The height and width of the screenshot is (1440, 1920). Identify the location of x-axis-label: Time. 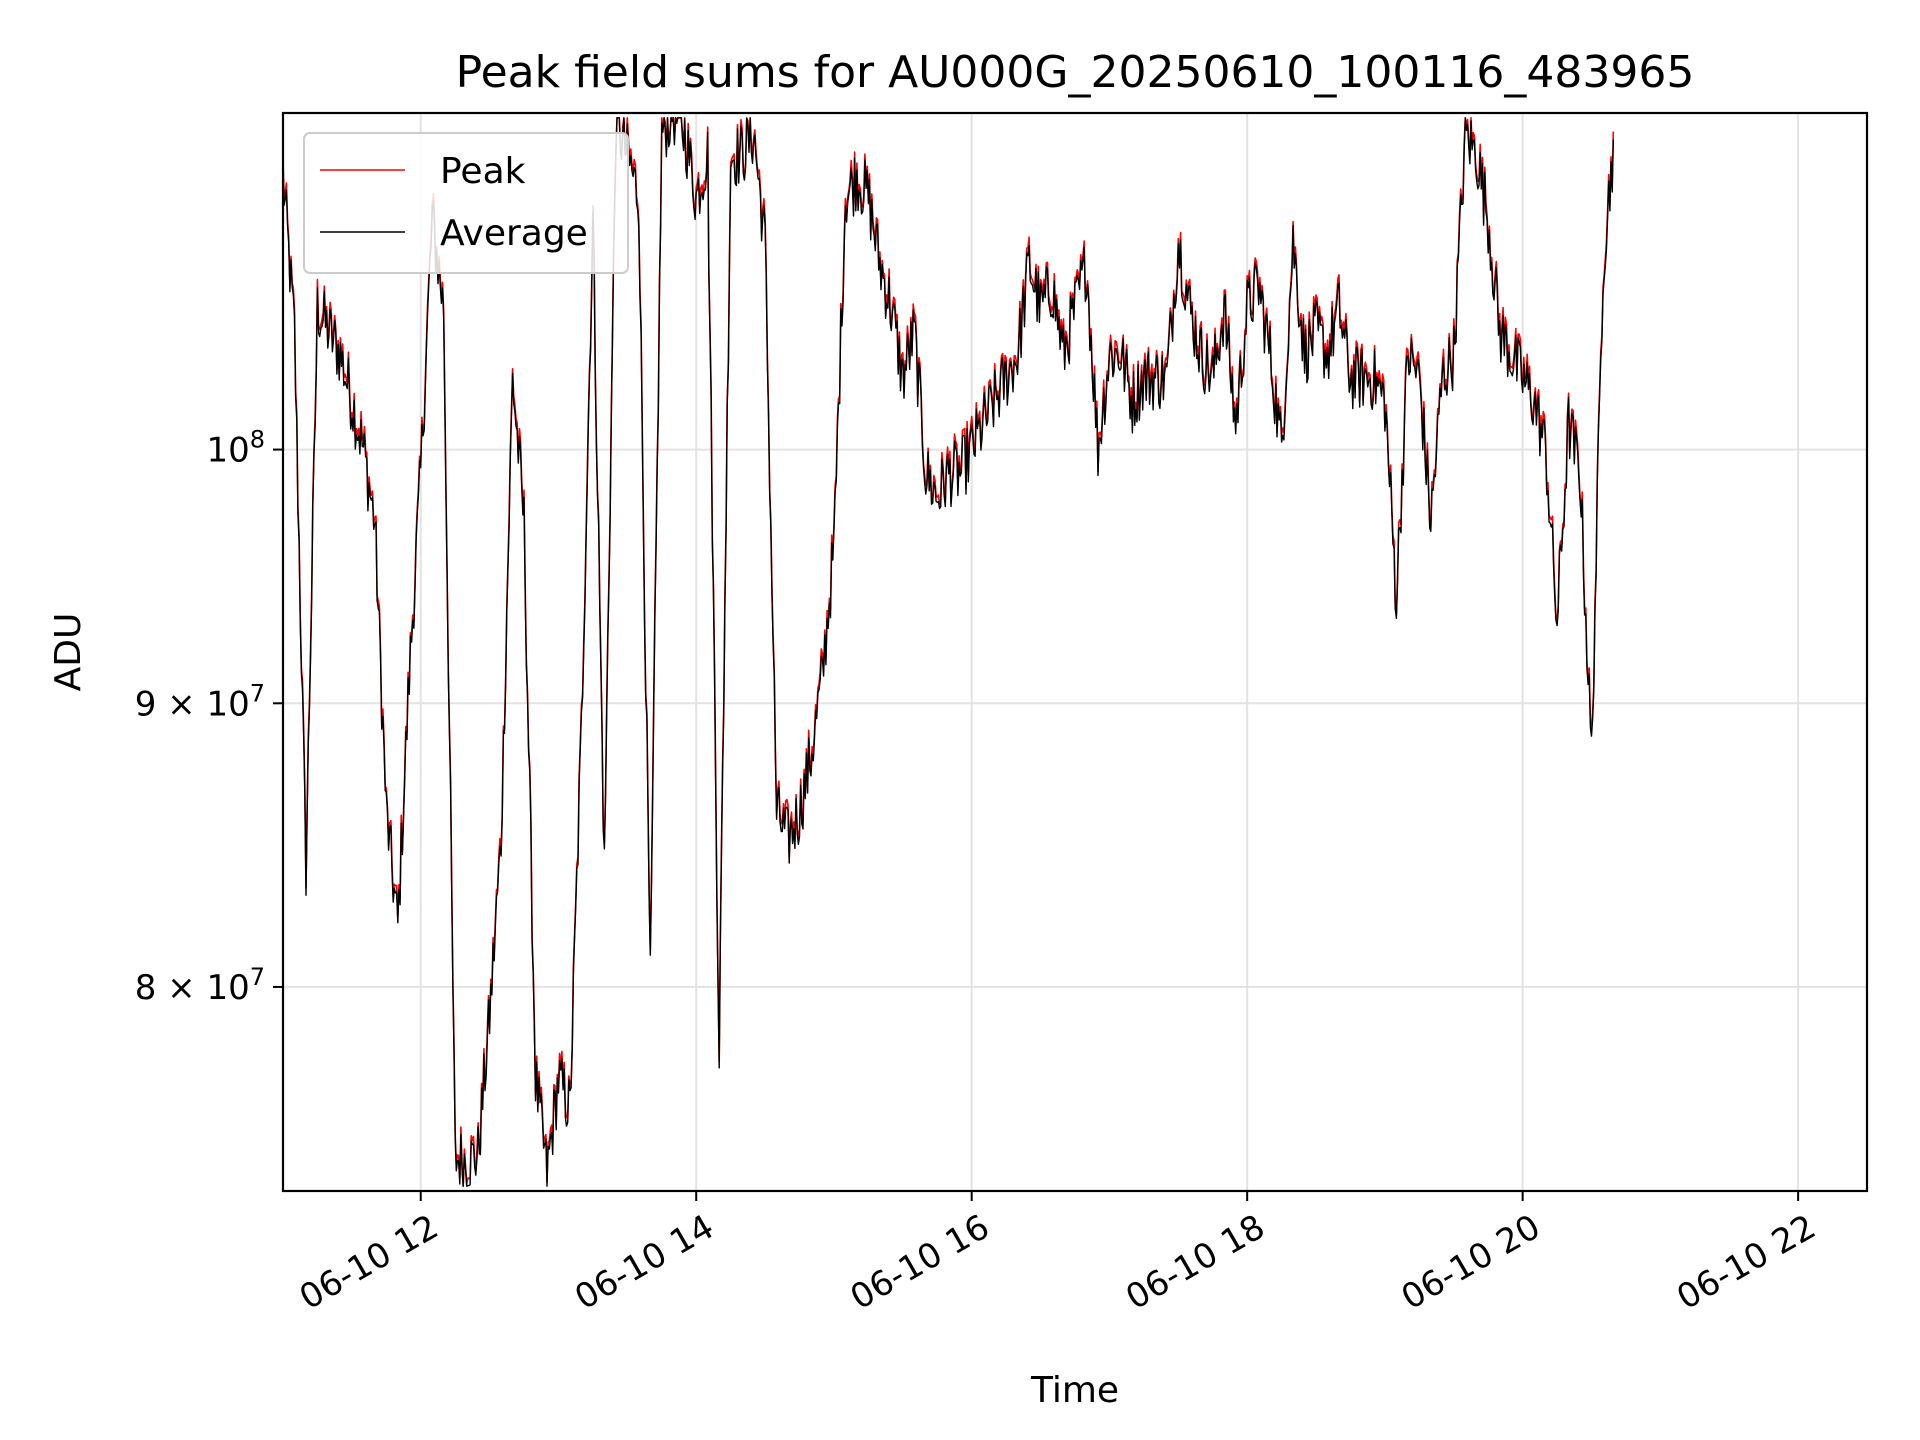
(1074, 1390).